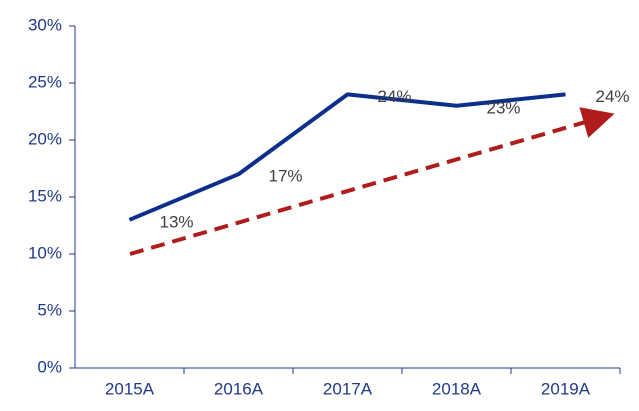 The width and height of the screenshot is (639, 411). What do you see at coordinates (45, 252) in the screenshot?
I see `y-tick-label: 10%` at bounding box center [45, 252].